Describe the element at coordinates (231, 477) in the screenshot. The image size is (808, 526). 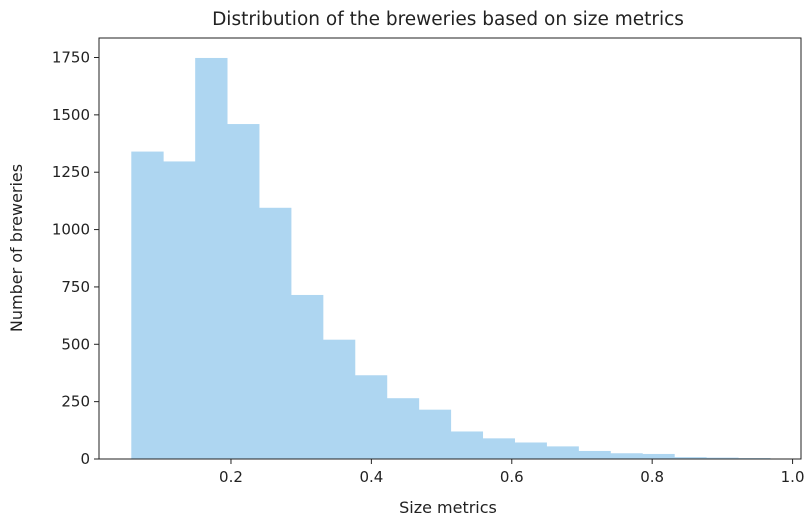
I see `x-tick-label: 0.2` at that location.